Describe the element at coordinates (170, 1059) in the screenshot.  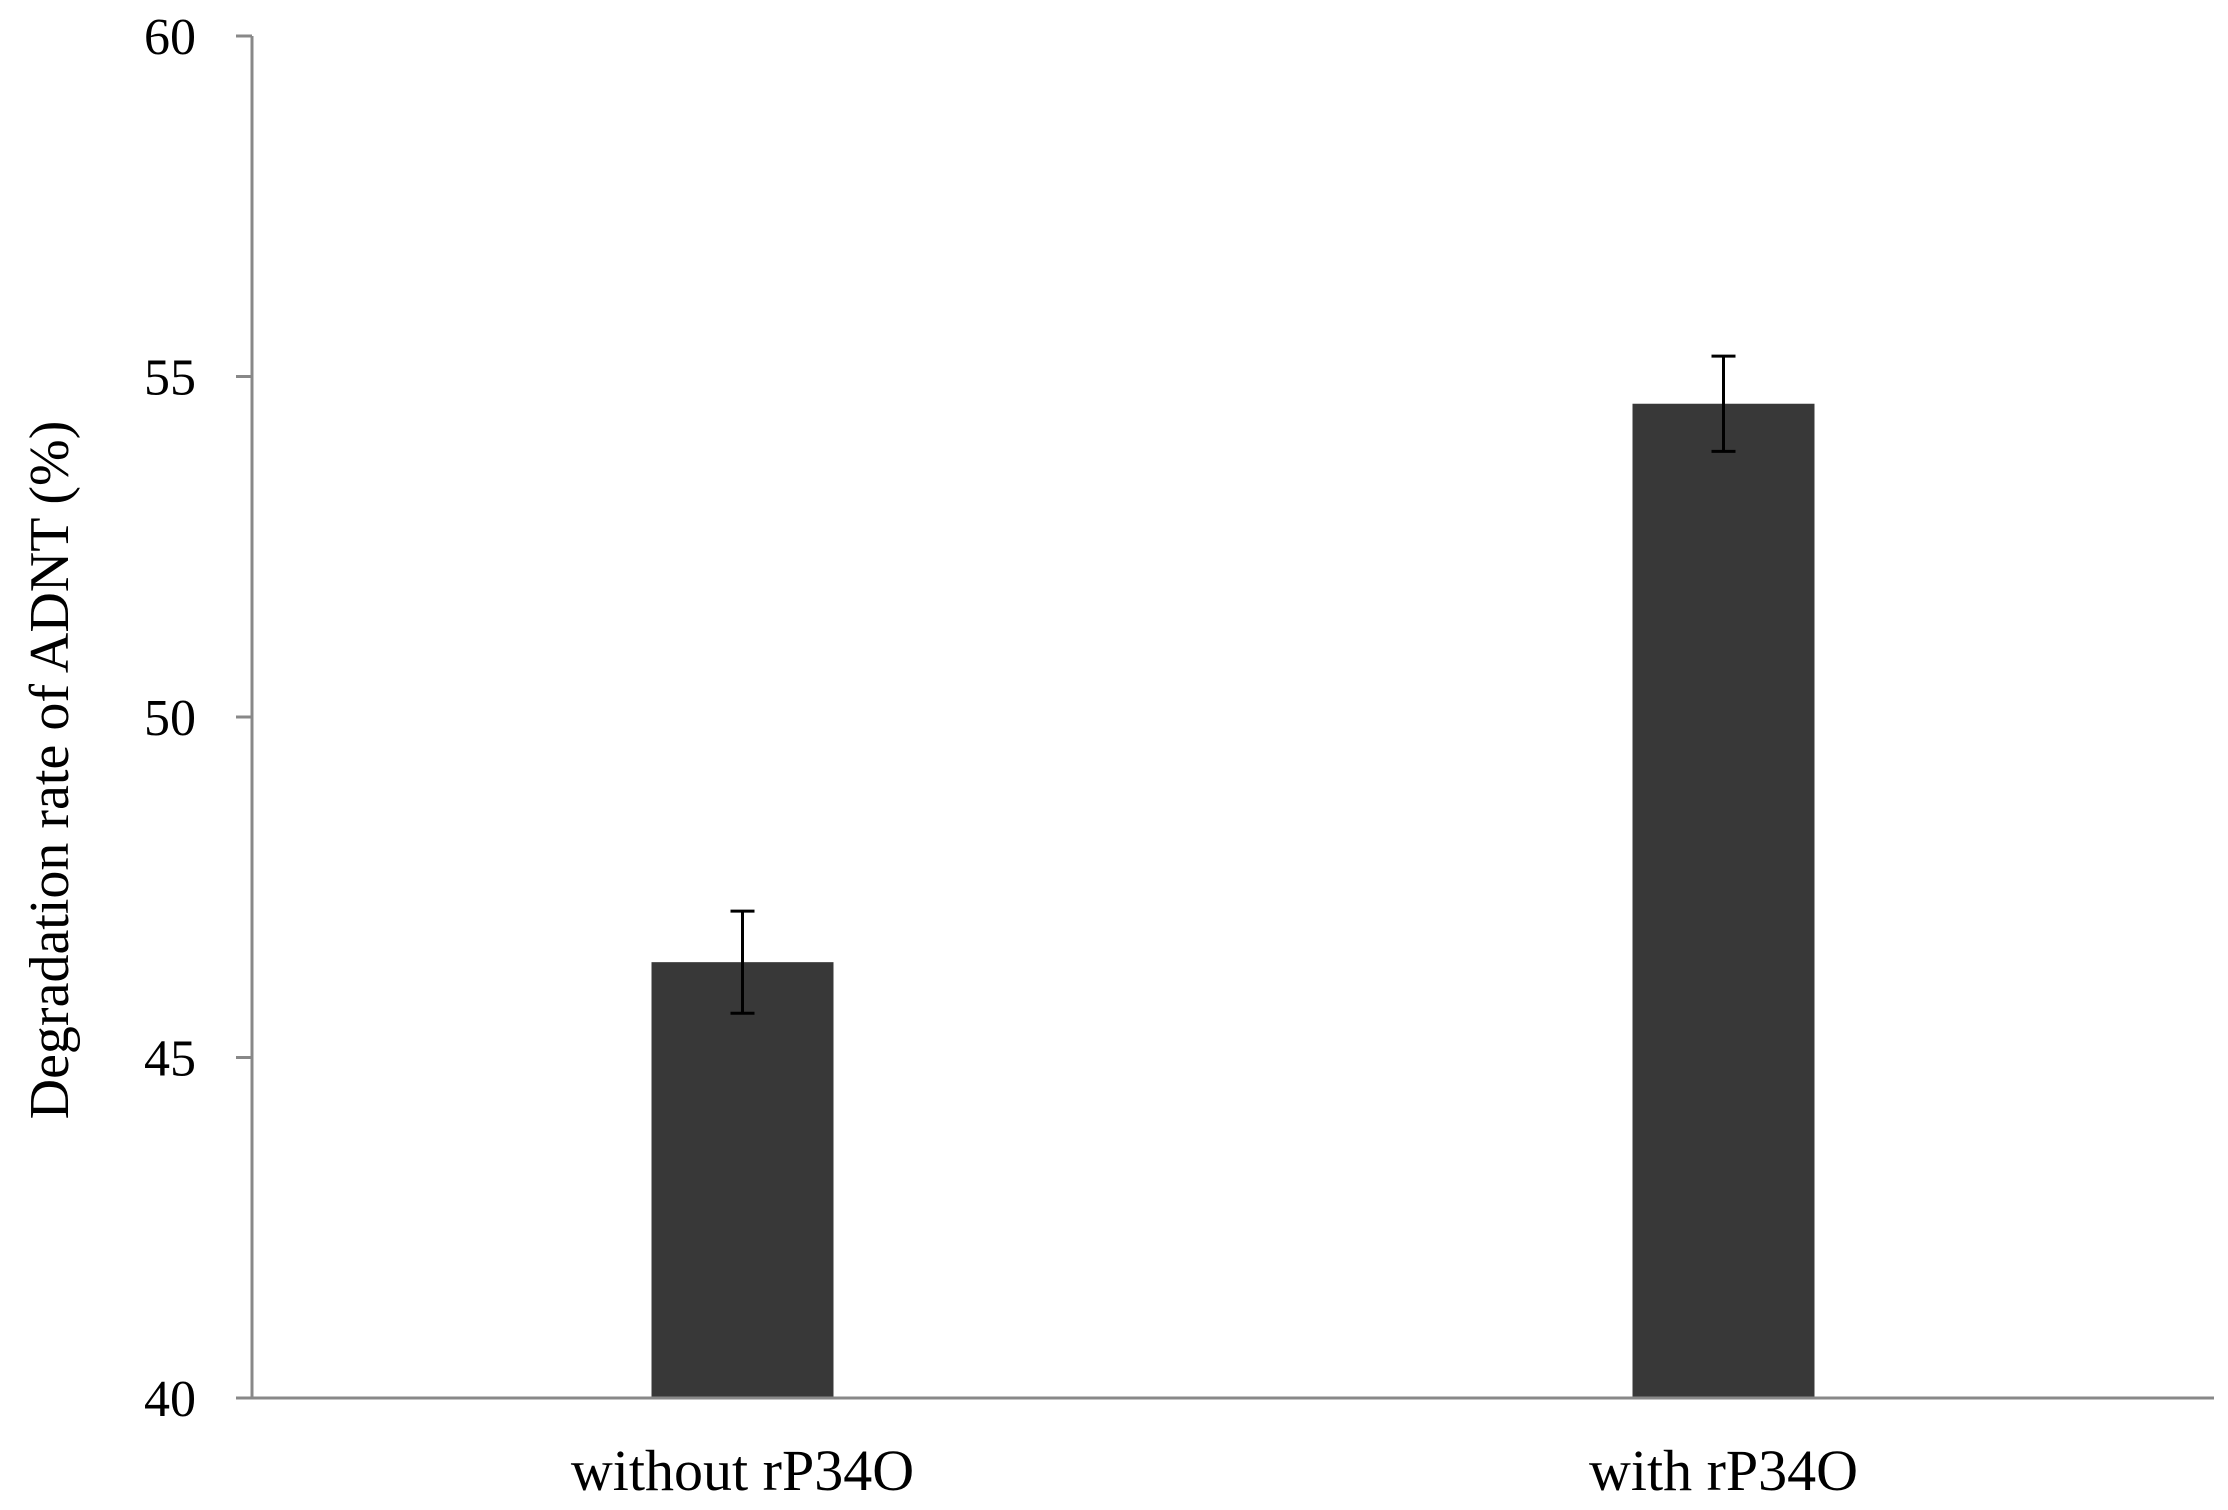
I see `y-tick-label: 45` at that location.